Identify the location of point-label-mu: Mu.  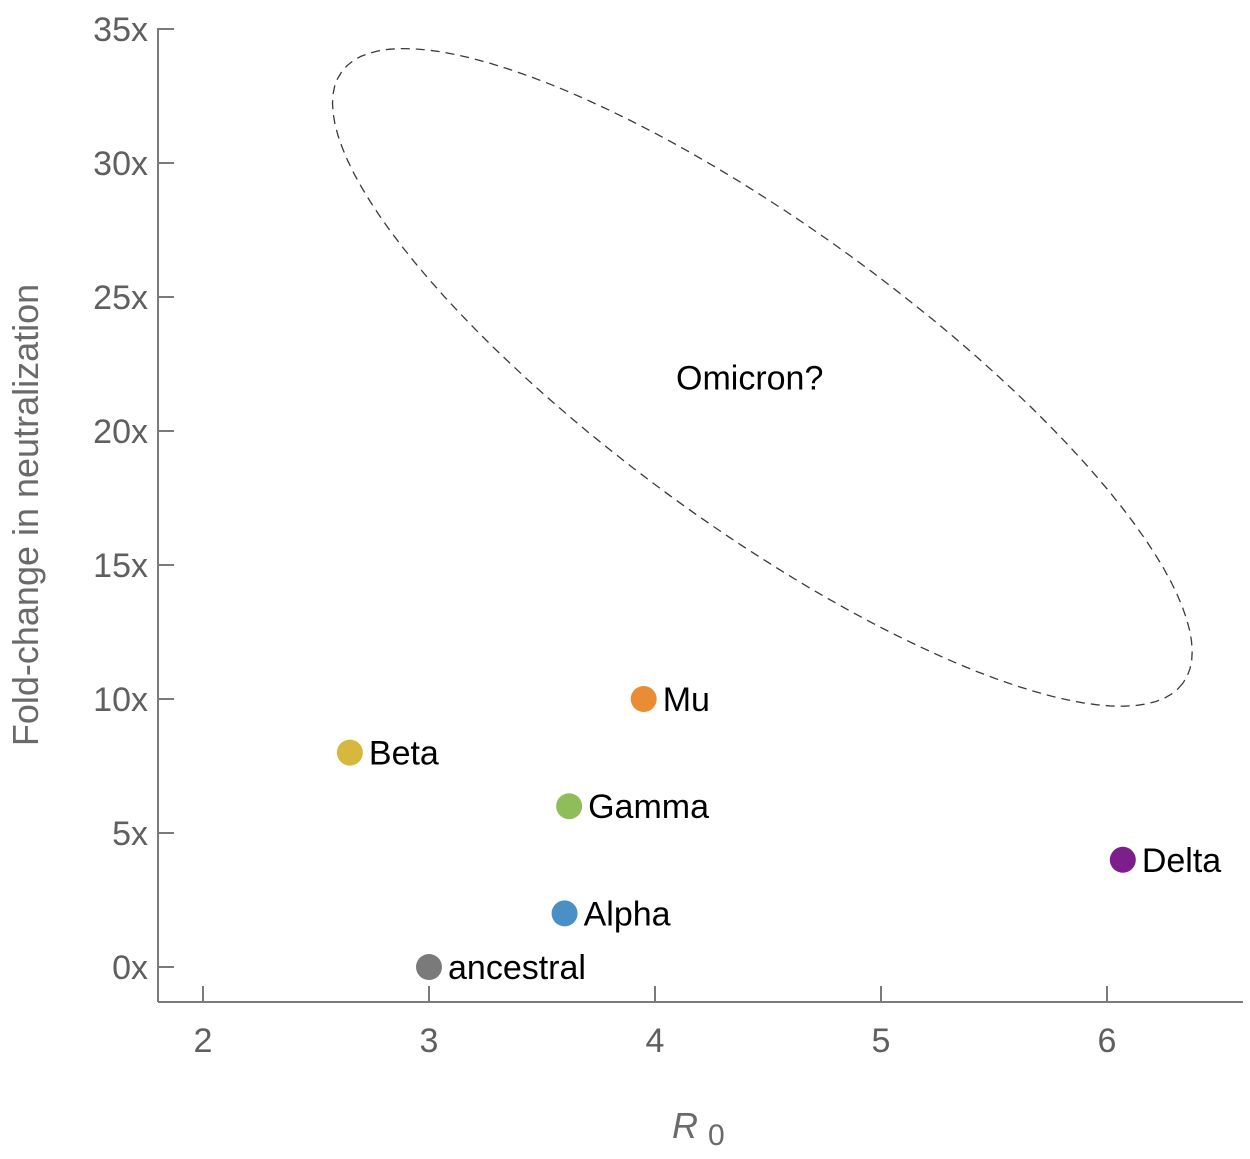
(686, 700).